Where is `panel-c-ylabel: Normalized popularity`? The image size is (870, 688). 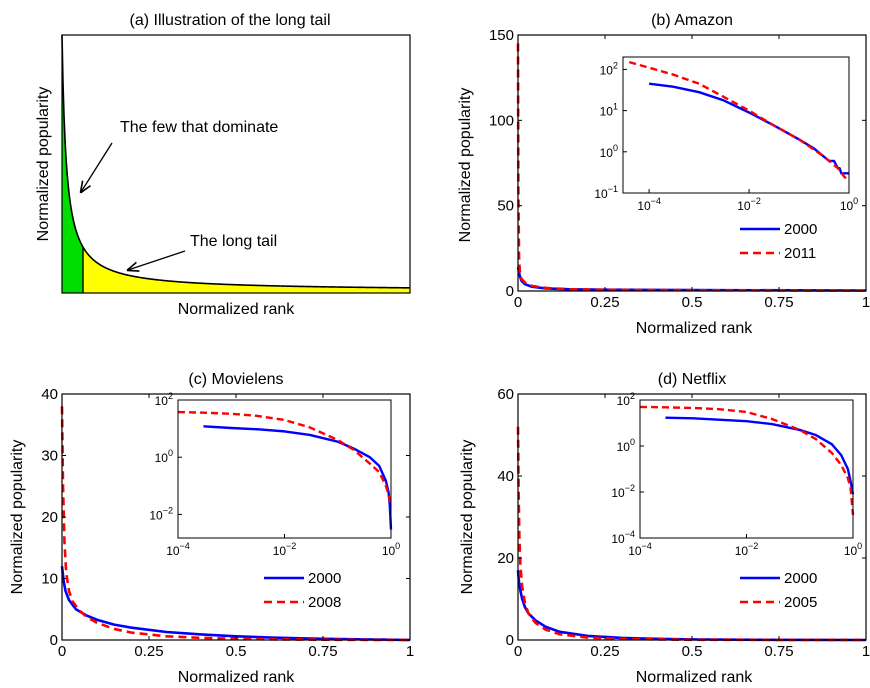 panel-c-ylabel: Normalized popularity is located at coordinates (17, 517).